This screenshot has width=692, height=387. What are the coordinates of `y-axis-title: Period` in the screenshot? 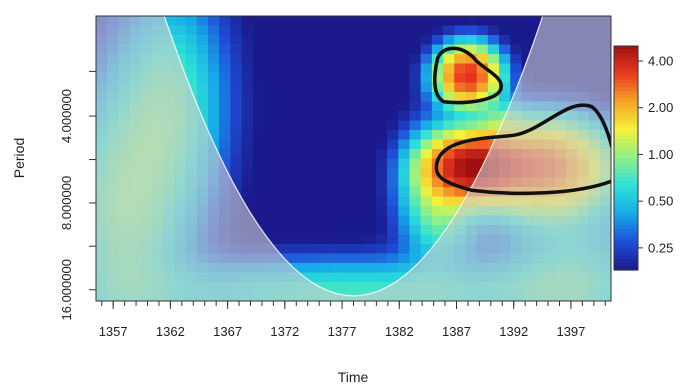 It's located at (19, 158).